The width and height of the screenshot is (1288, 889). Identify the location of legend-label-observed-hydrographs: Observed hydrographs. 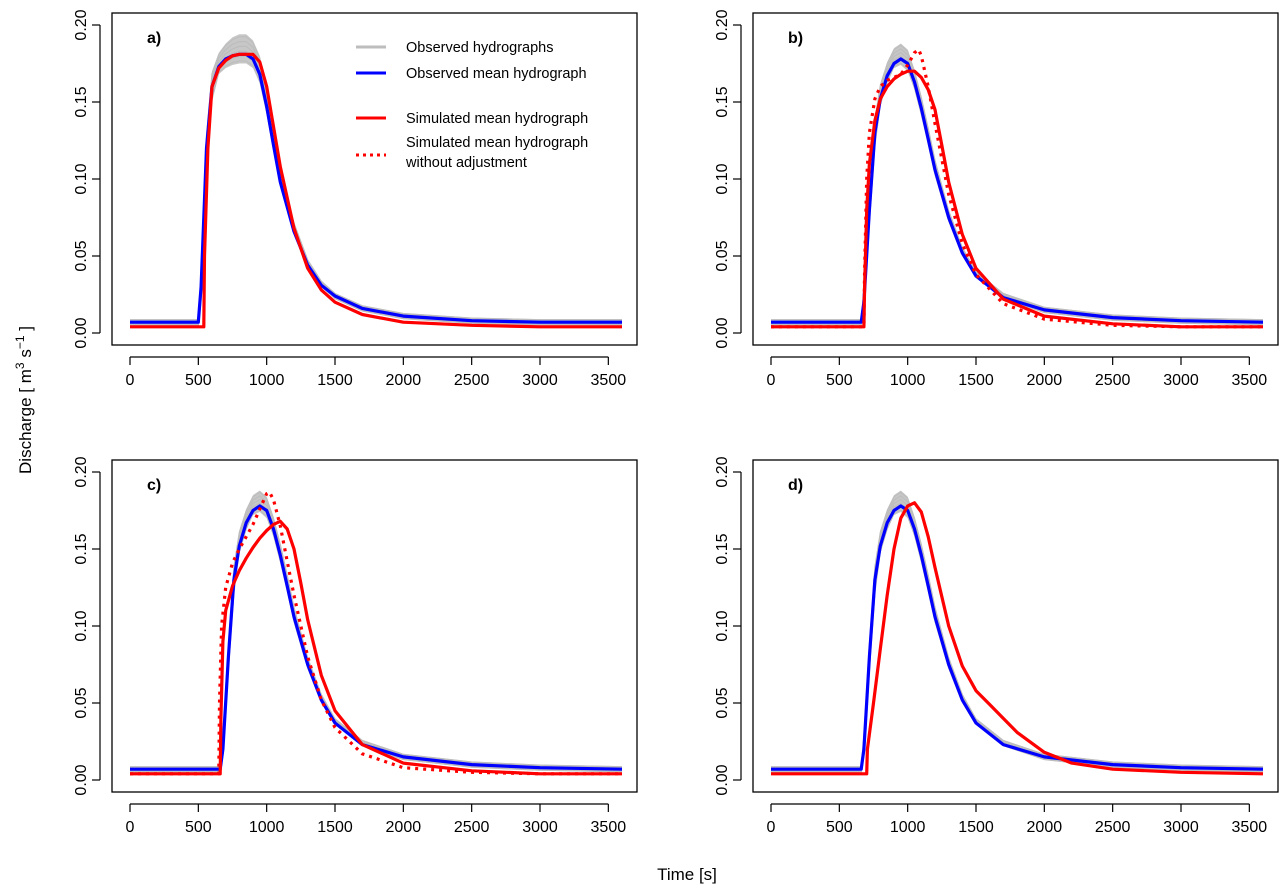
(480, 48).